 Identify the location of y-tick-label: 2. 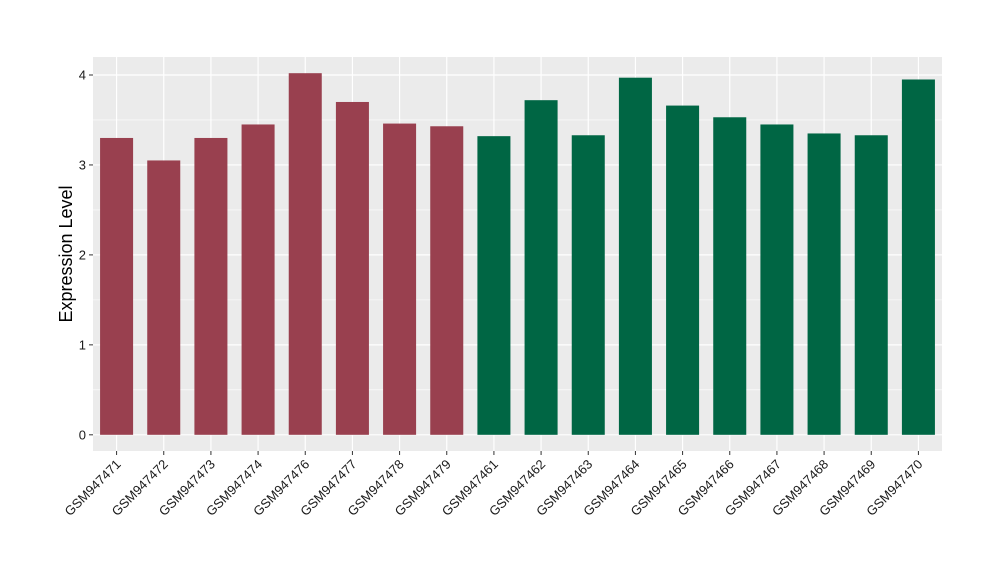
(82, 254).